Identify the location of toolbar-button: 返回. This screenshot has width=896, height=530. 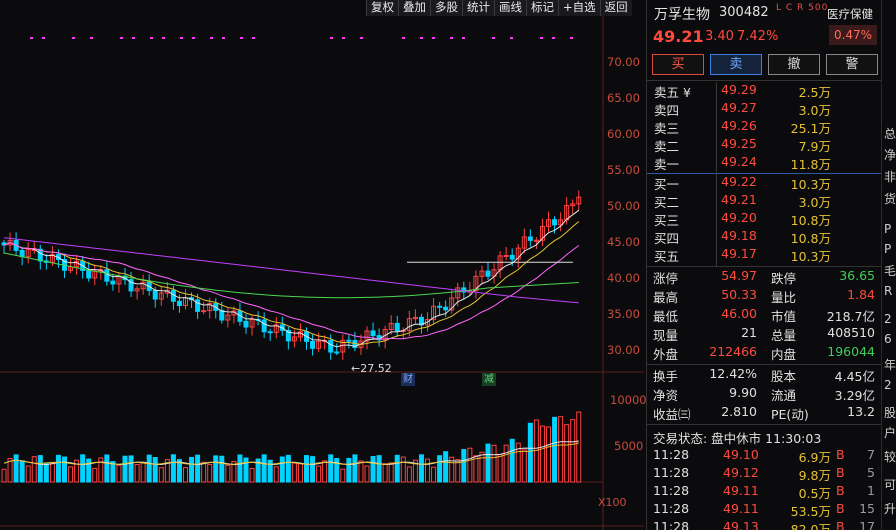
(615, 8).